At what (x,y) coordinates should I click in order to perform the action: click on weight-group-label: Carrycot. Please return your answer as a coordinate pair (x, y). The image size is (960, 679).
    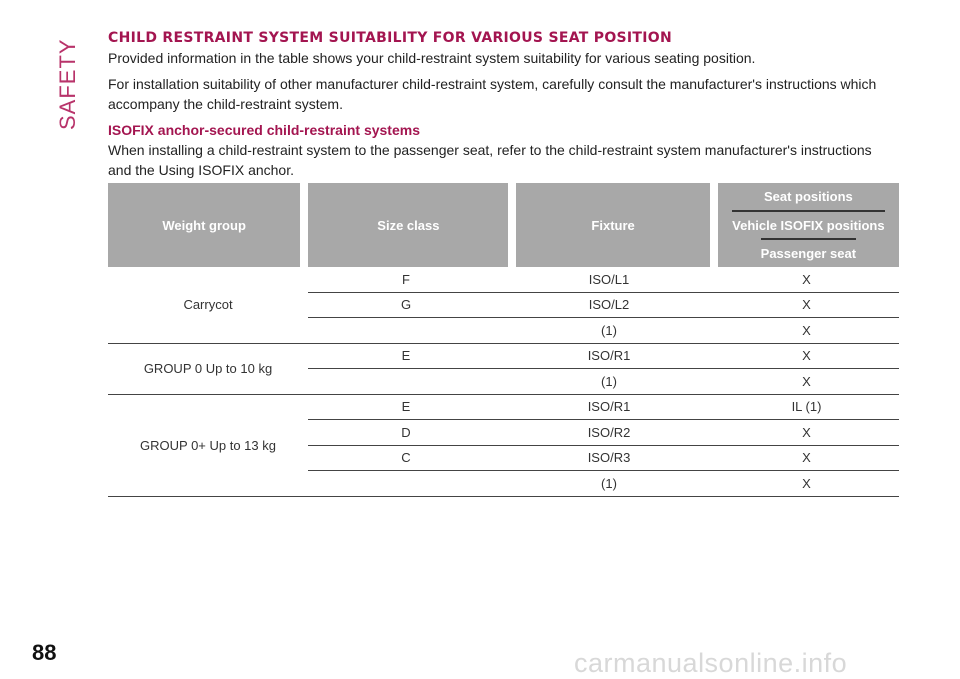
    Looking at the image, I should click on (208, 305).